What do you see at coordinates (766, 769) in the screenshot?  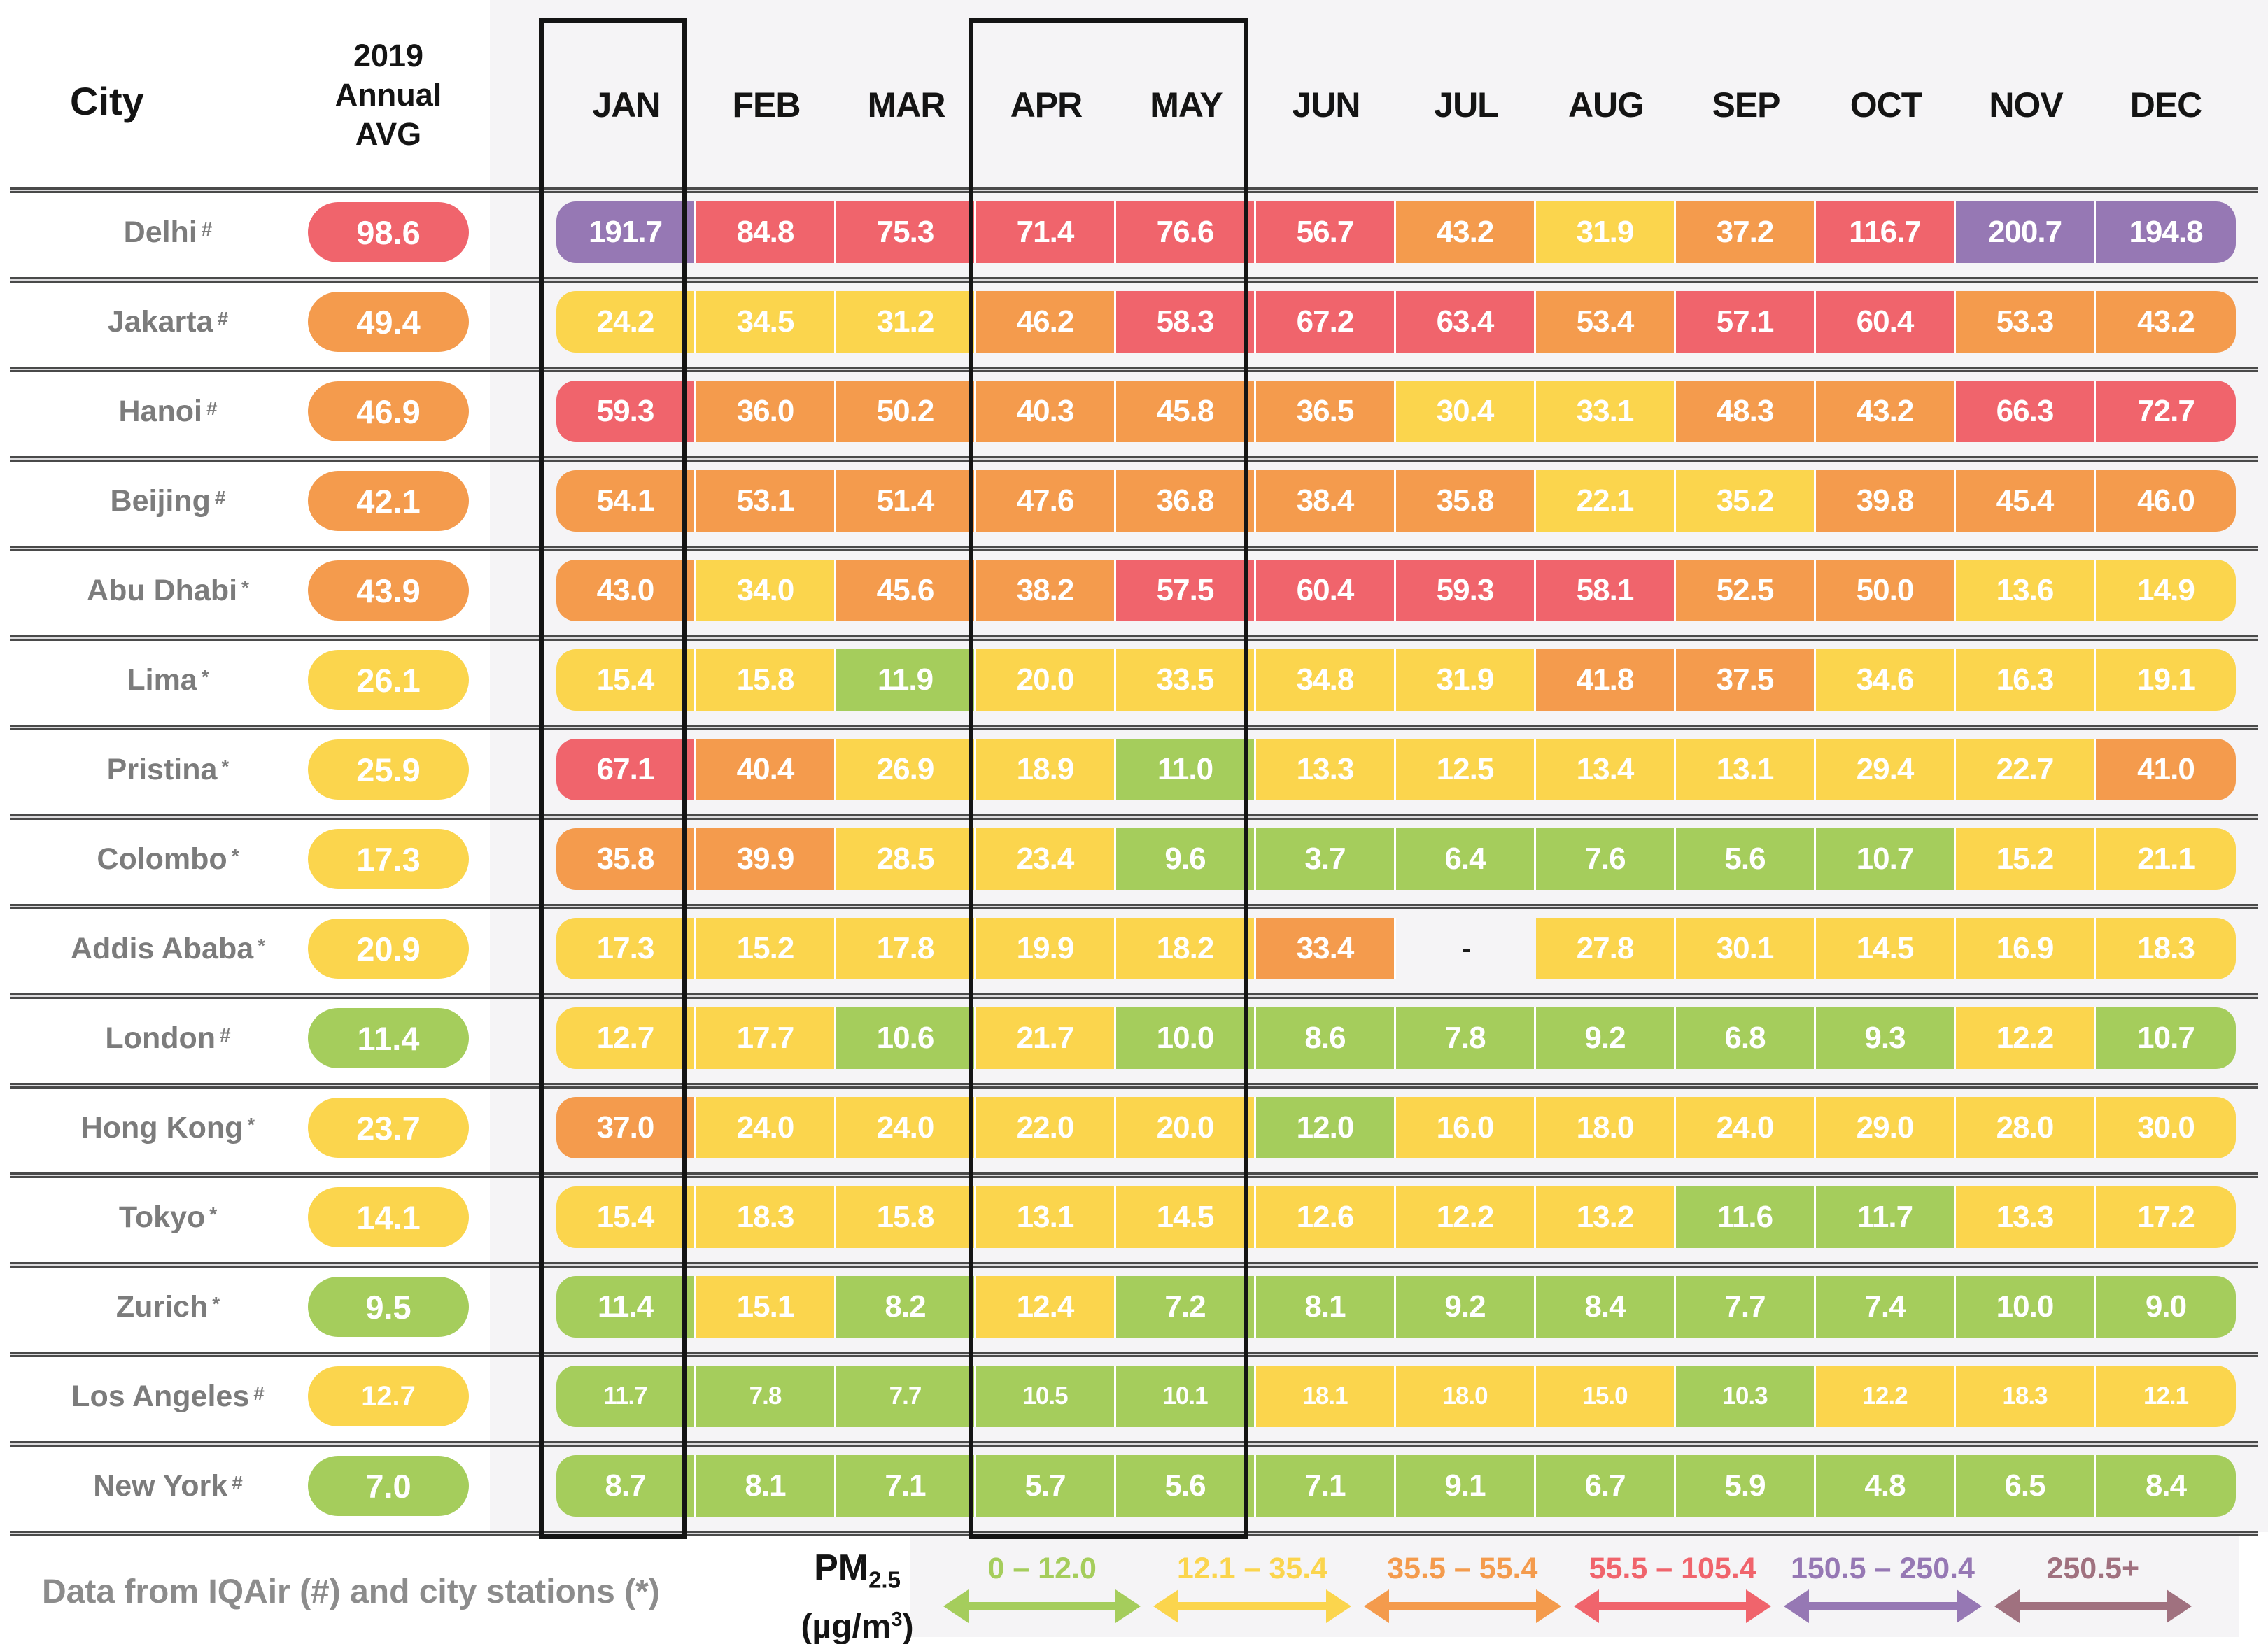 I see `month-value-cell: 40.4` at bounding box center [766, 769].